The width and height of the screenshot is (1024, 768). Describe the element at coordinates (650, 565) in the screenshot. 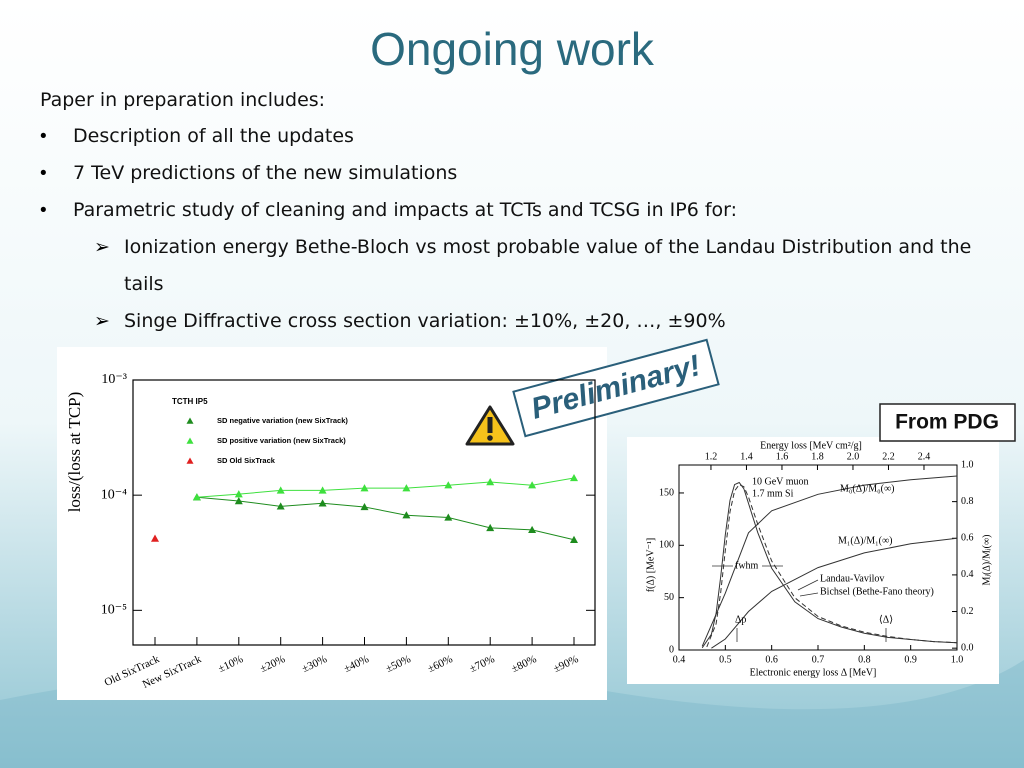

I see `y-axis-label: f(Δ) [MeV⁻¹]` at that location.